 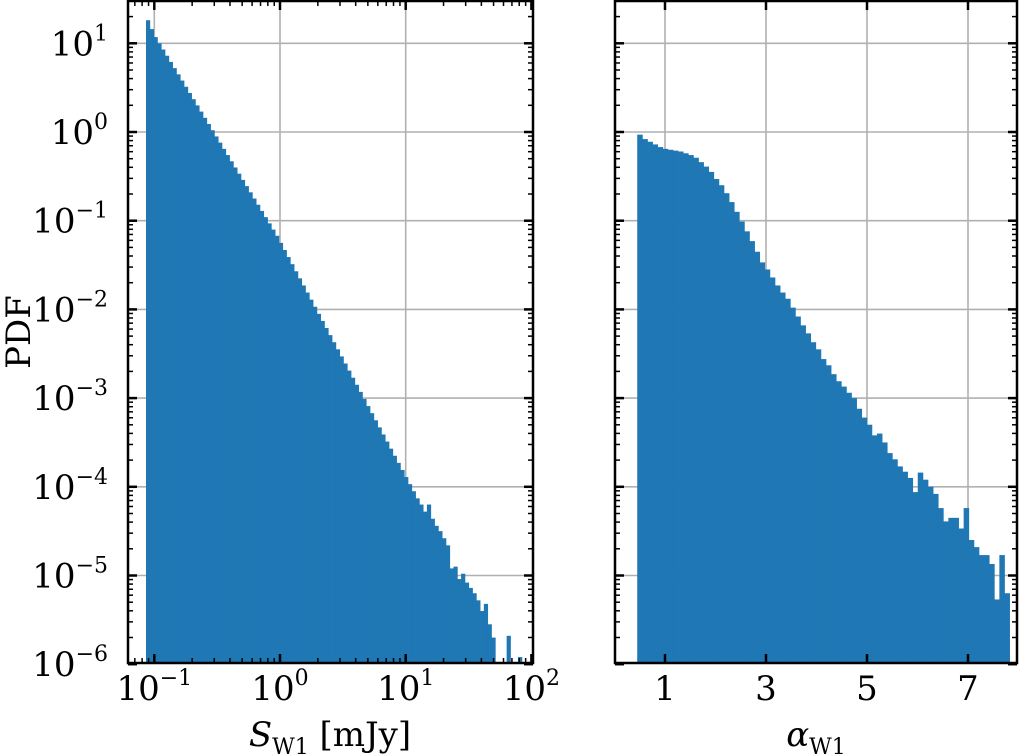 What do you see at coordinates (766, 689) in the screenshot?
I see `x-tick-label: 3` at bounding box center [766, 689].